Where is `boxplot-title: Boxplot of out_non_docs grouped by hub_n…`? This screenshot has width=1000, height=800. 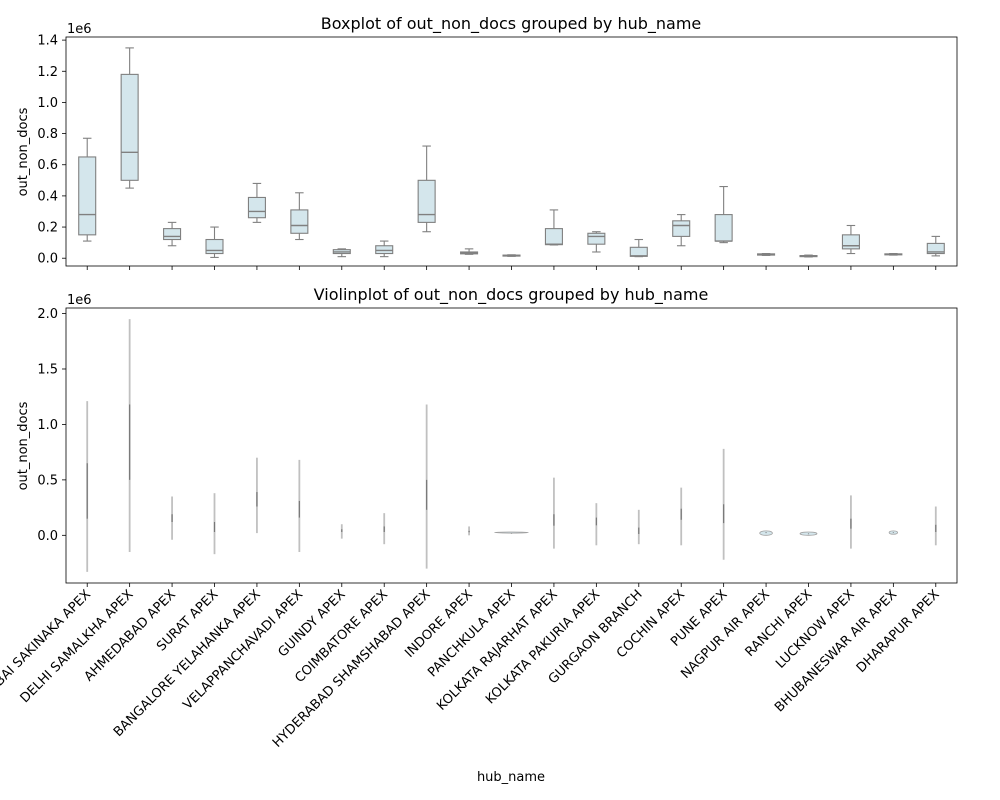
boxplot-title: Boxplot of out_non_docs grouped by hub_n… is located at coordinates (511, 24).